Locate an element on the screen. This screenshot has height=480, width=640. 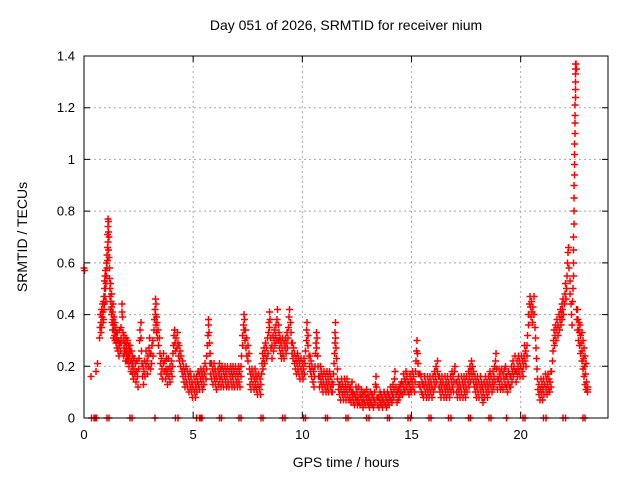
y-tick-label: 1.2 is located at coordinates (66, 107).